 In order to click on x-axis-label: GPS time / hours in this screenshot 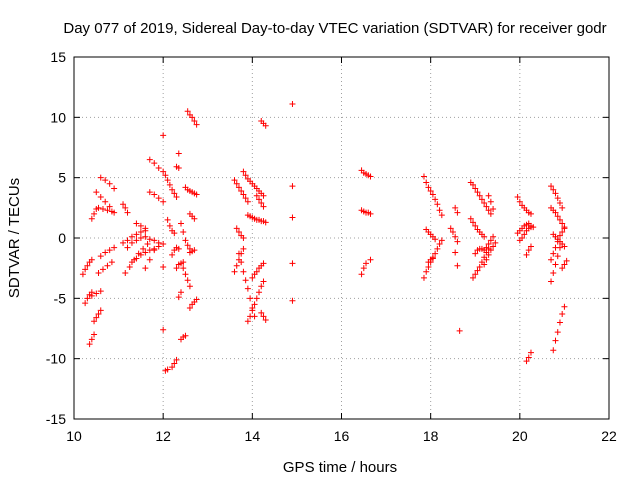, I will do `click(340, 467)`.